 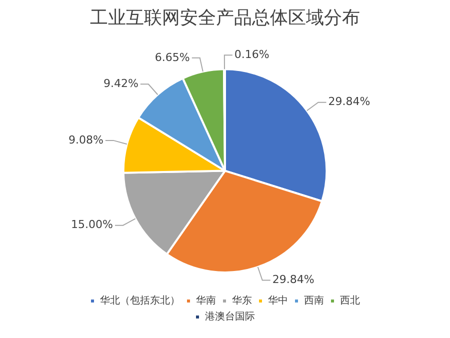 I want to click on legend-label: 华南, so click(x=206, y=300).